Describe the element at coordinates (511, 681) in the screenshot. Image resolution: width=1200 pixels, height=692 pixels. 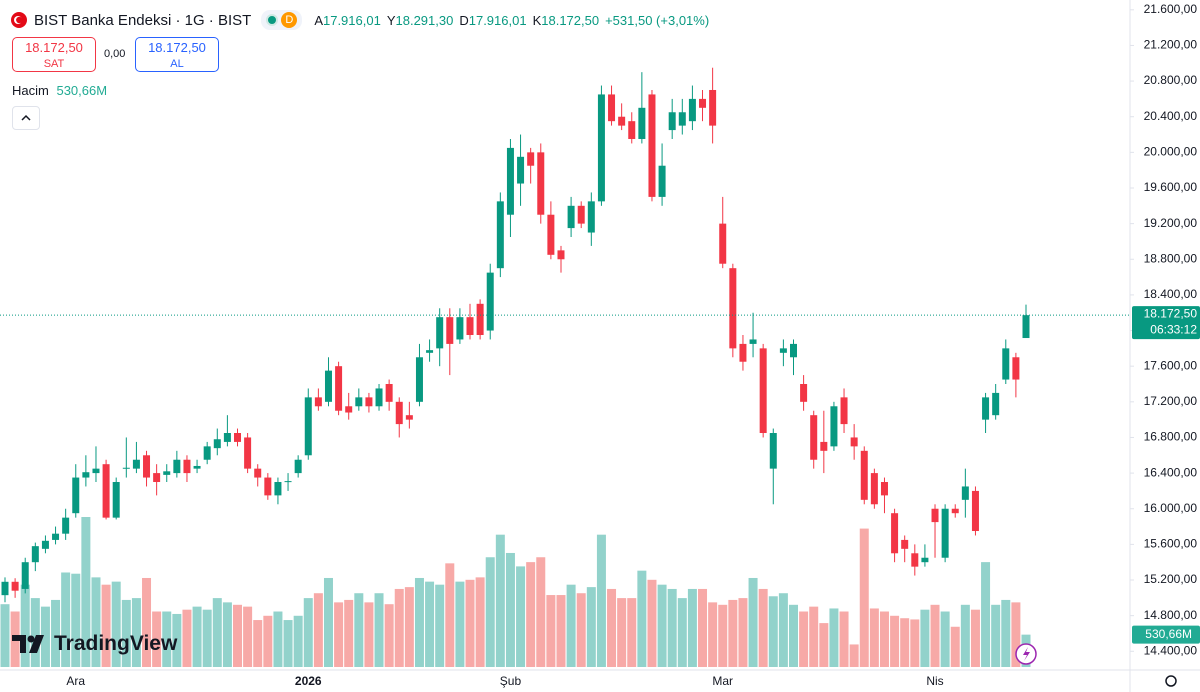
I see `x-tick-label: Şub` at that location.